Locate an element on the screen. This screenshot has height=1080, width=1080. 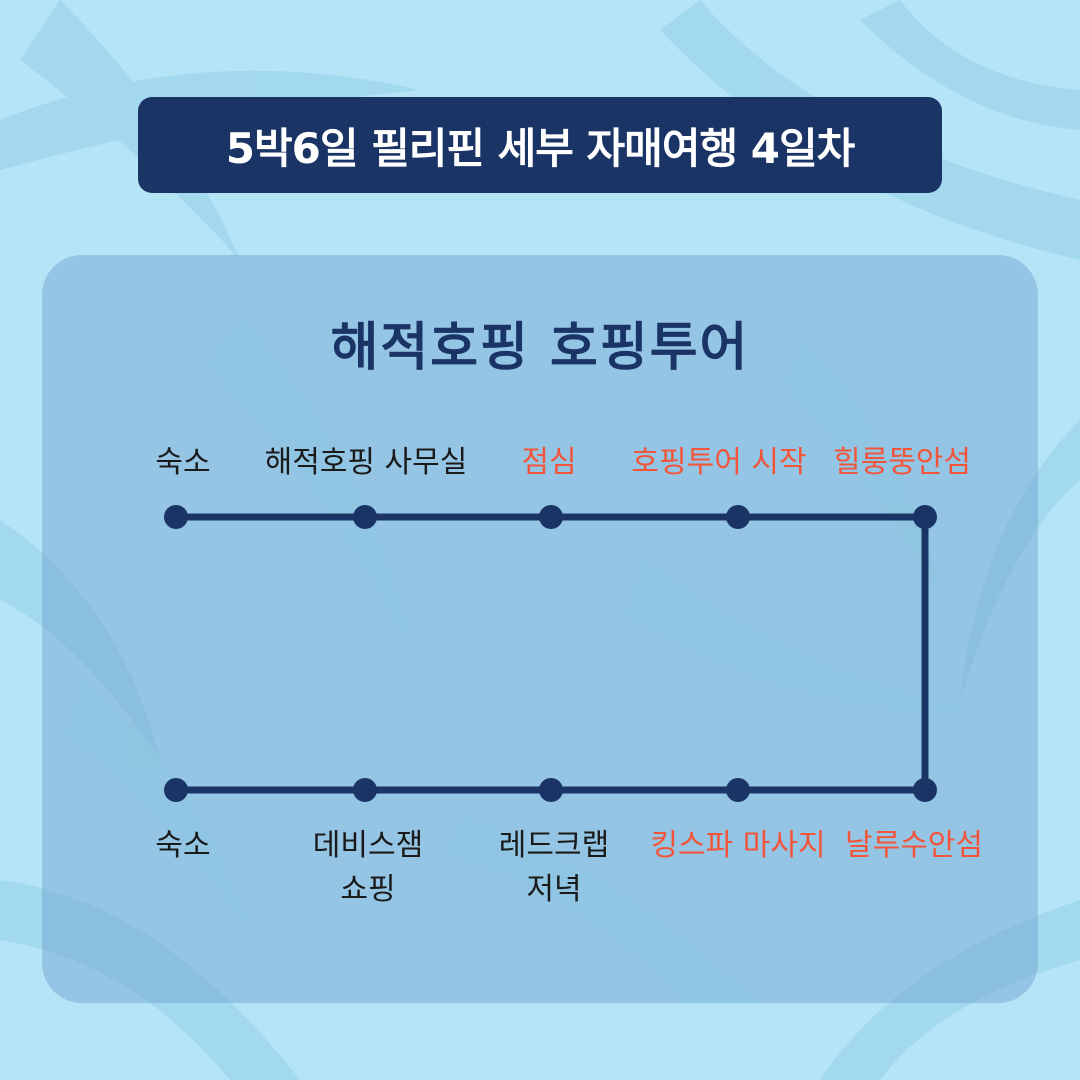
stop-label-bottom-3-line2: 저녁 is located at coordinates (554, 889).